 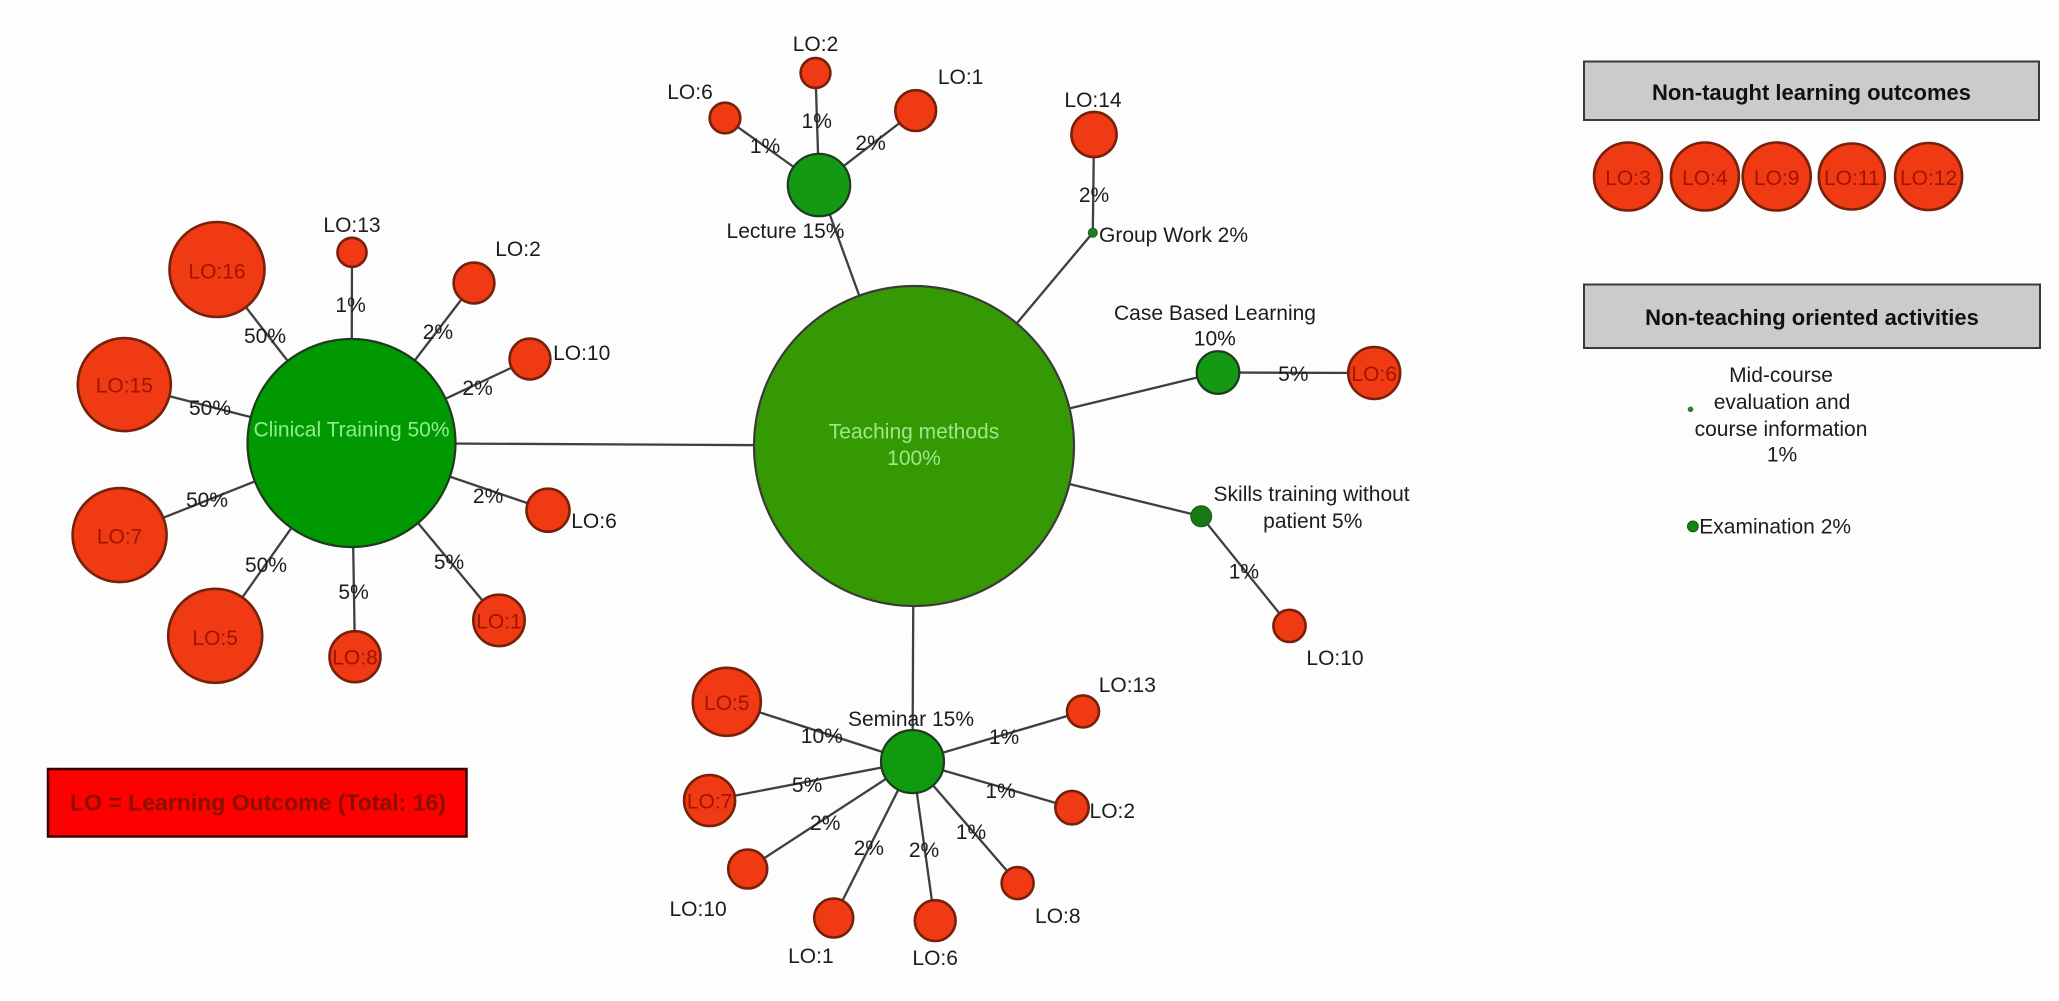 I want to click on svg-text: LO:4, so click(x=1705, y=178).